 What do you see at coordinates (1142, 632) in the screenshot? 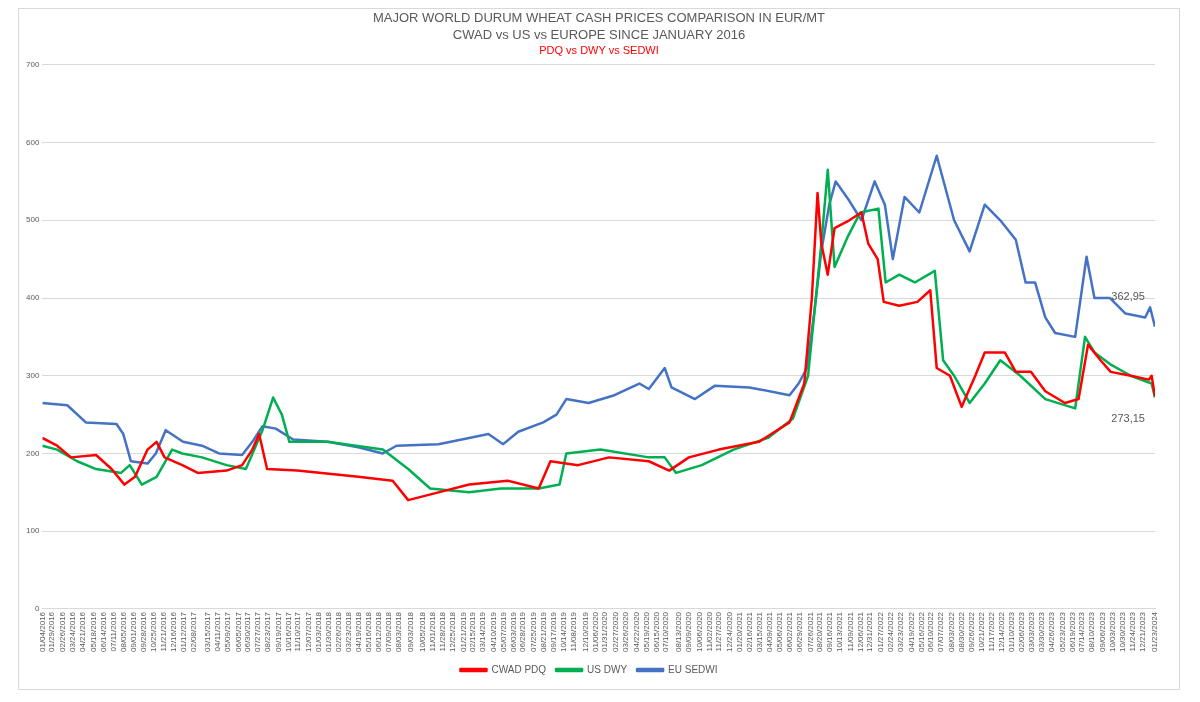
I see `x-tick-label: 12/21/2023` at bounding box center [1142, 632].